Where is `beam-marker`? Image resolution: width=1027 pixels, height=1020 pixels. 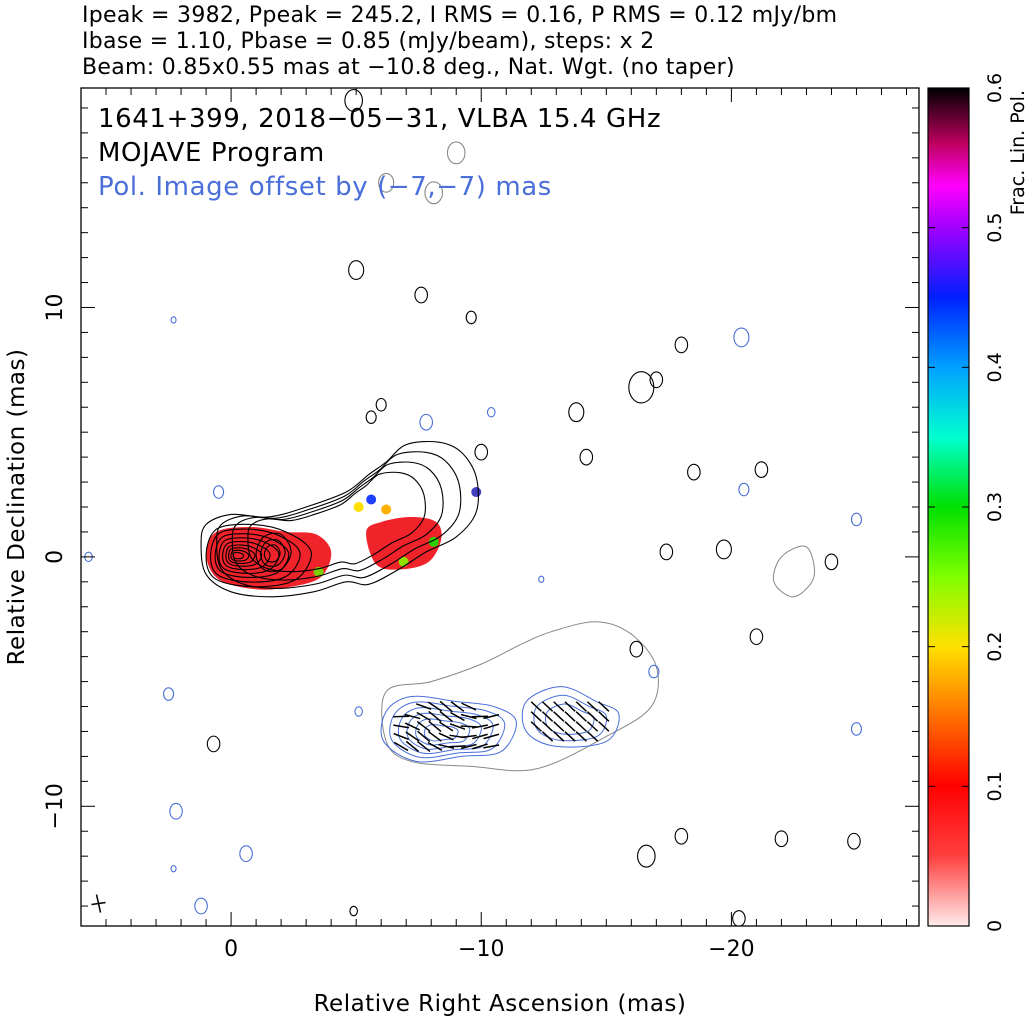 beam-marker is located at coordinates (98, 903).